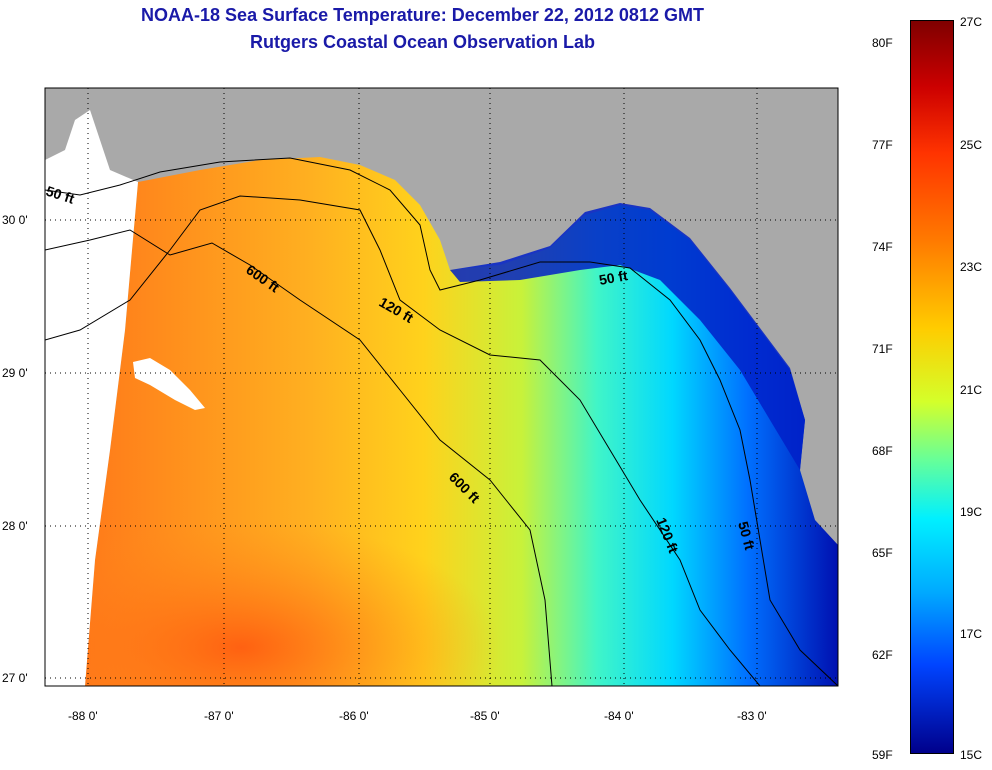 The width and height of the screenshot is (992, 770). I want to click on colorbar-f-74: 74F, so click(882, 247).